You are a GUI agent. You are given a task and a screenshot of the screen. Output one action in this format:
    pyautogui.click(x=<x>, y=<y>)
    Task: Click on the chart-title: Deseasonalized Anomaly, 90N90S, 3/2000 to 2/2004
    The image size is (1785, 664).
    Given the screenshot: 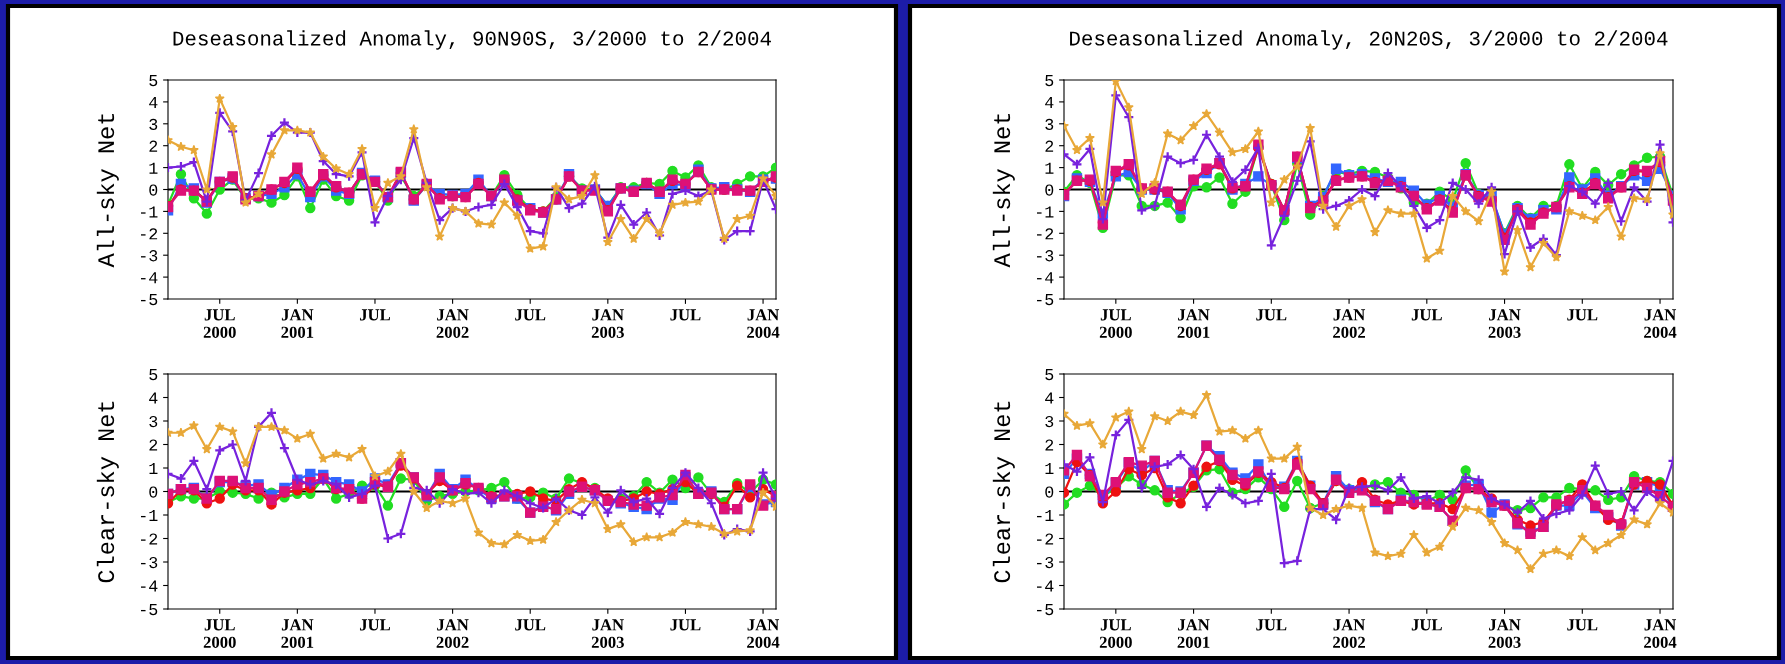 What is the action you would take?
    pyautogui.click(x=472, y=40)
    